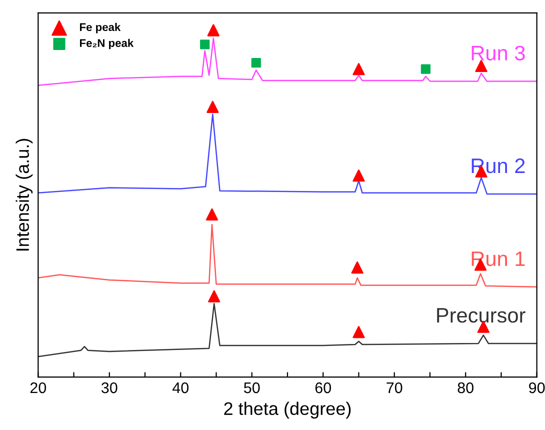 This screenshot has width=545, height=430. I want to click on x-tick-label: 40, so click(180, 388).